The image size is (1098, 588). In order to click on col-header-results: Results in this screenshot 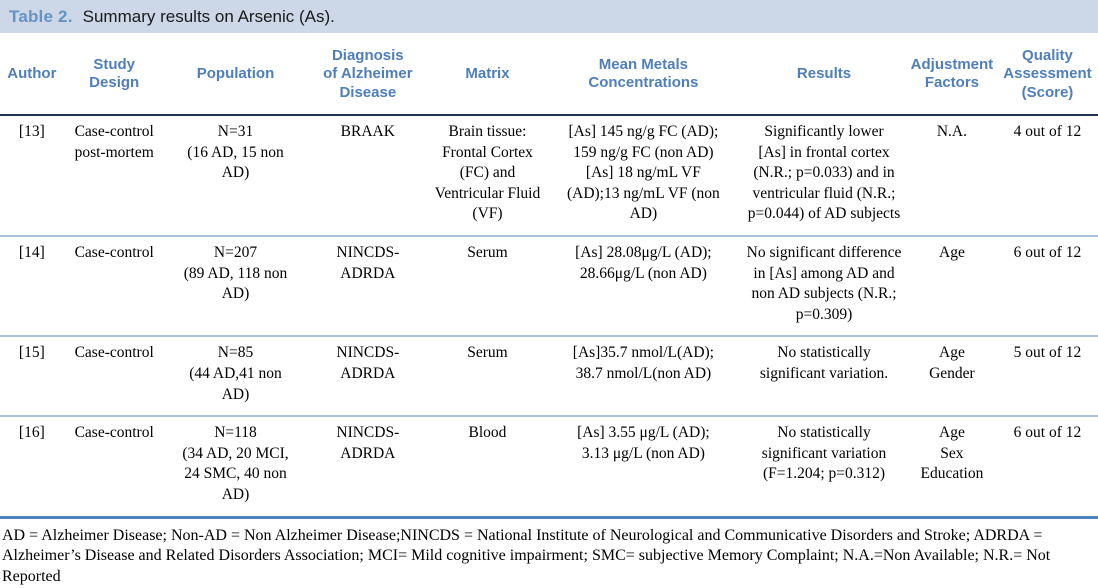, I will do `click(824, 74)`.